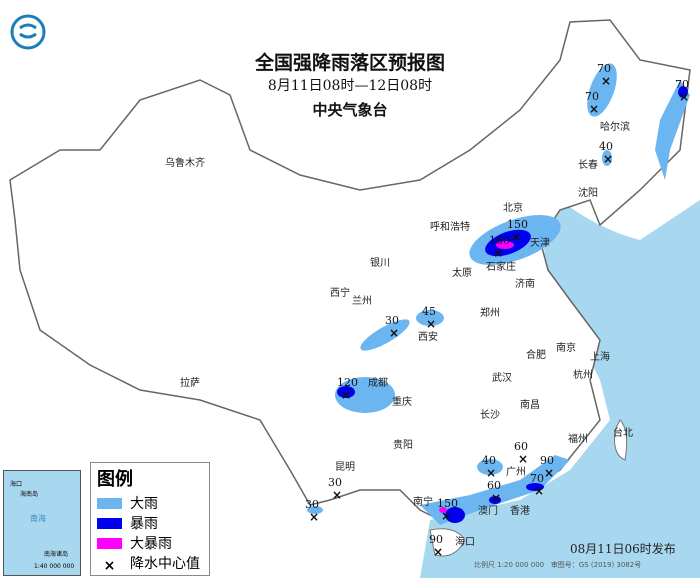 This screenshot has width=700, height=578. I want to click on scale: 比例尺 1:20 000 000, so click(509, 565).